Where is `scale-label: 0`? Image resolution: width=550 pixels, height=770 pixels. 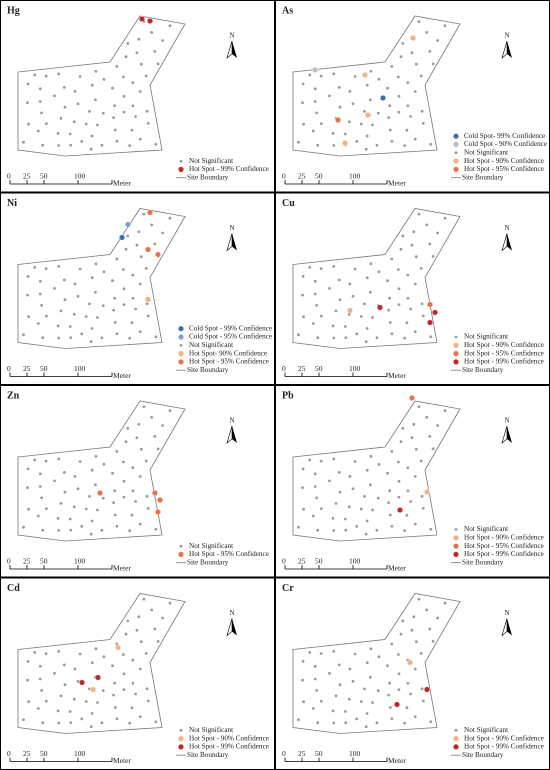
scale-label: 0 is located at coordinates (284, 368).